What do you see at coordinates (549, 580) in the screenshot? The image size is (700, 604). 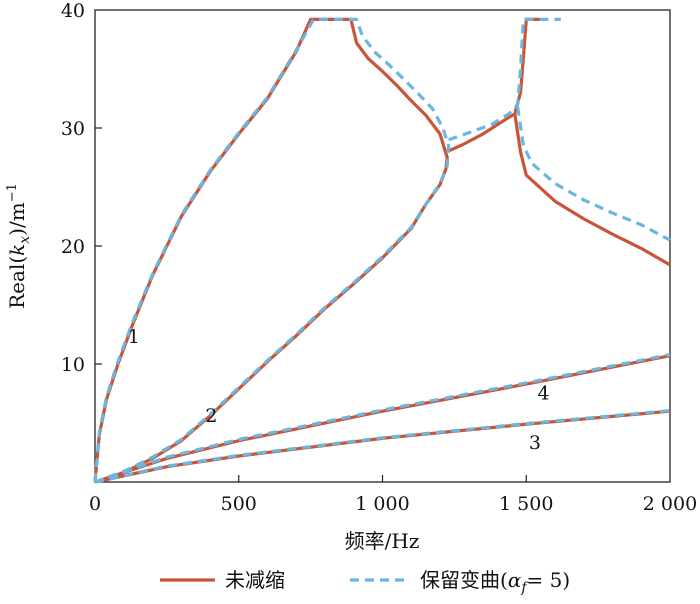 I see `legend-retained-suffix: = 5)` at bounding box center [549, 580].